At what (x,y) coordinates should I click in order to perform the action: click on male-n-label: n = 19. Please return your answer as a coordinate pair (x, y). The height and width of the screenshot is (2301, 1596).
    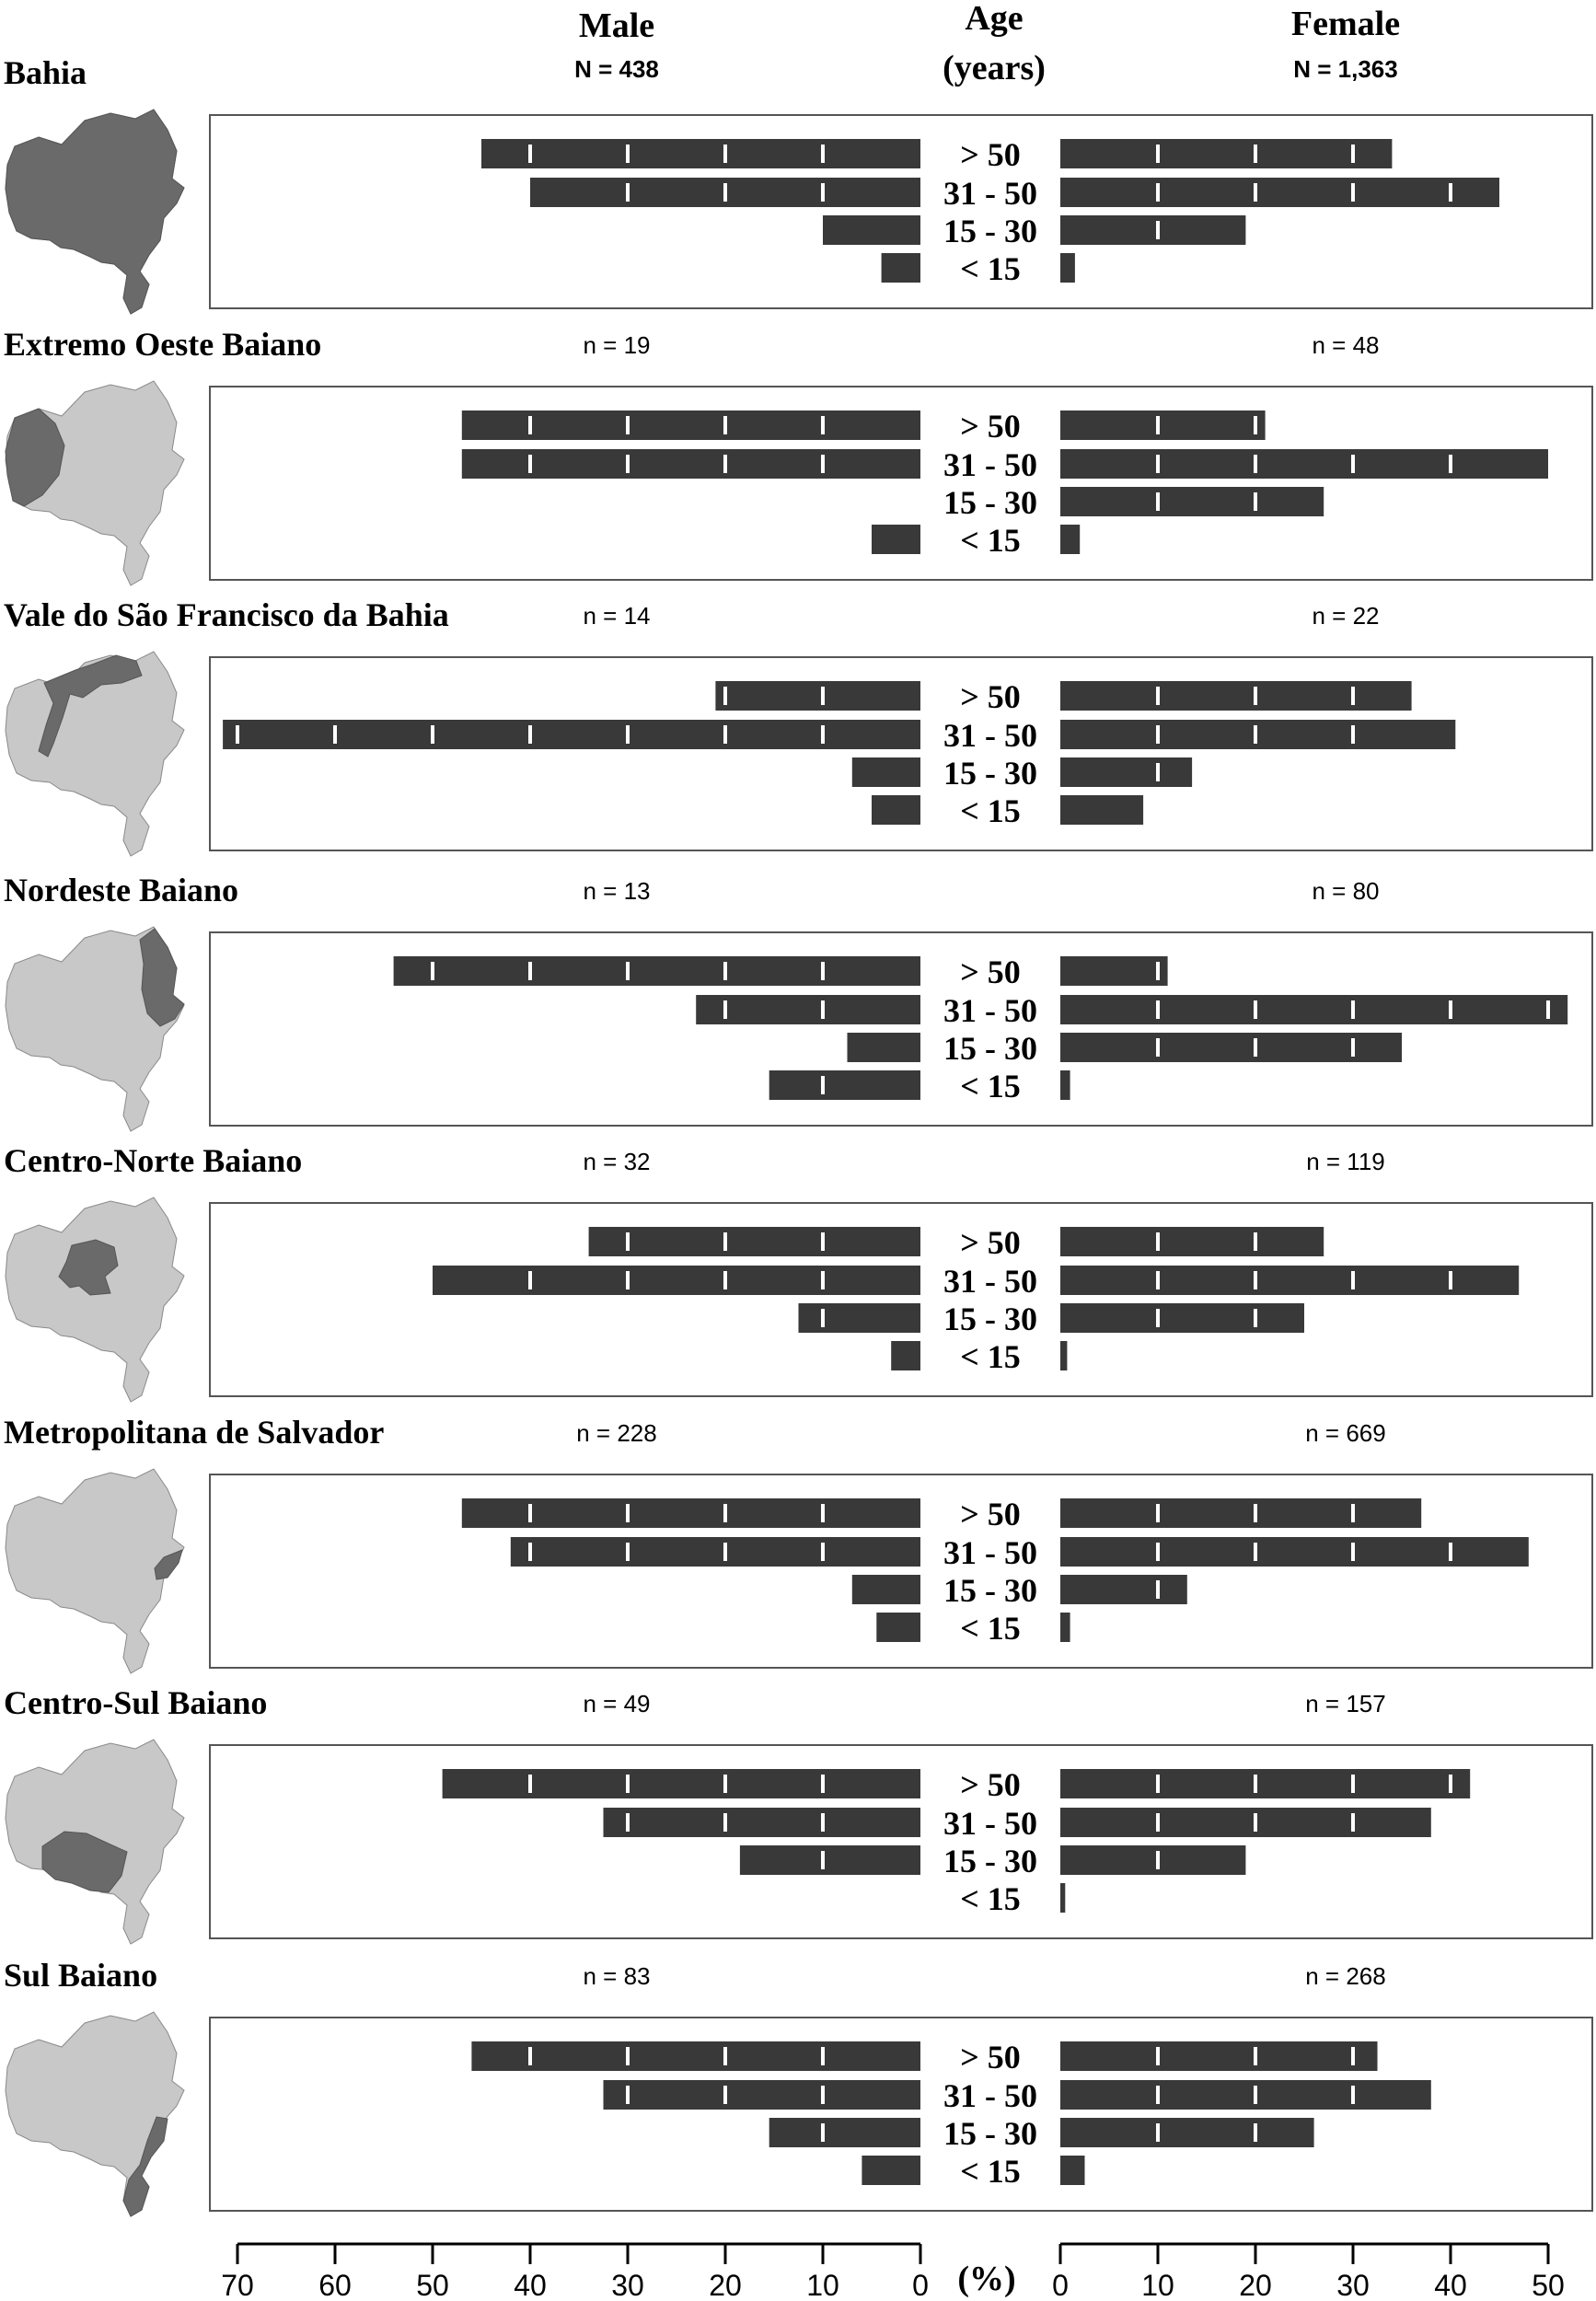
    Looking at the image, I should click on (617, 345).